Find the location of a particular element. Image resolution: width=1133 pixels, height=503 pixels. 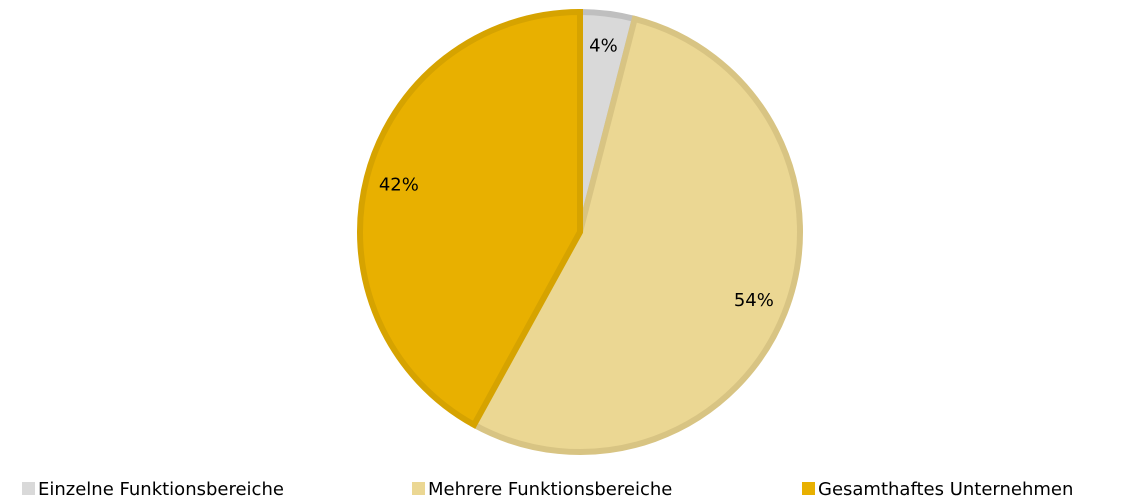

legend-label: Einzelne Funktionsbereiche is located at coordinates (161, 489).